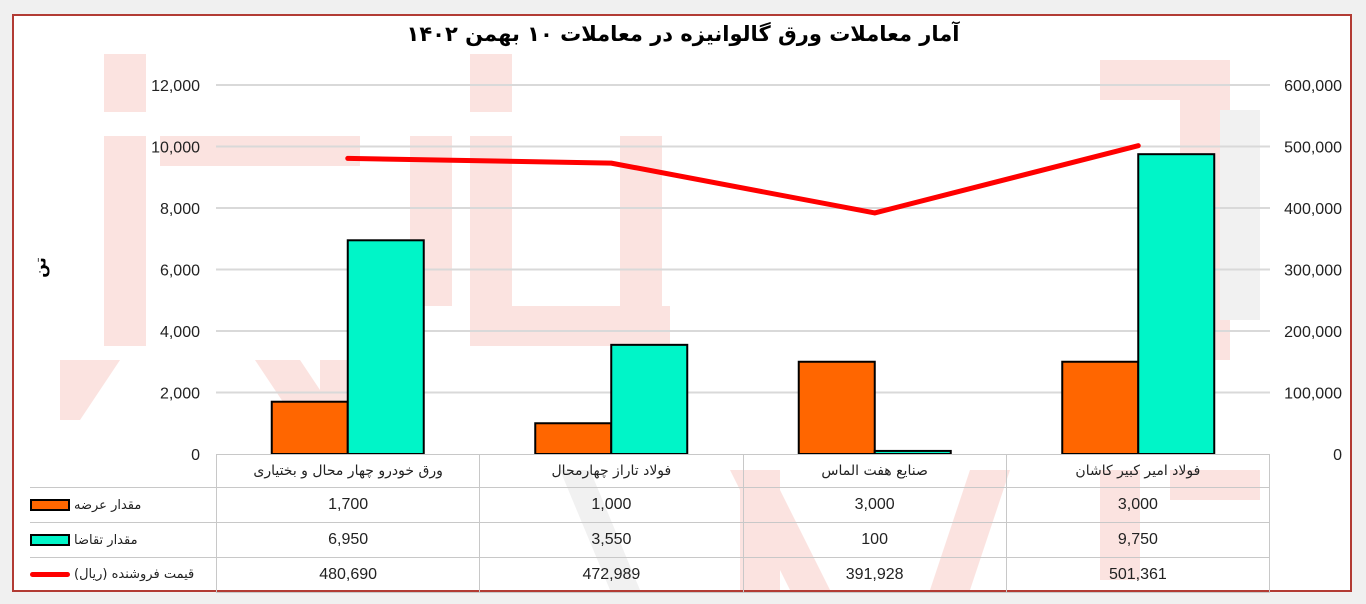 The height and width of the screenshot is (604, 1366). What do you see at coordinates (175, 148) in the screenshot?
I see `left-axis-tick: 10,000` at bounding box center [175, 148].